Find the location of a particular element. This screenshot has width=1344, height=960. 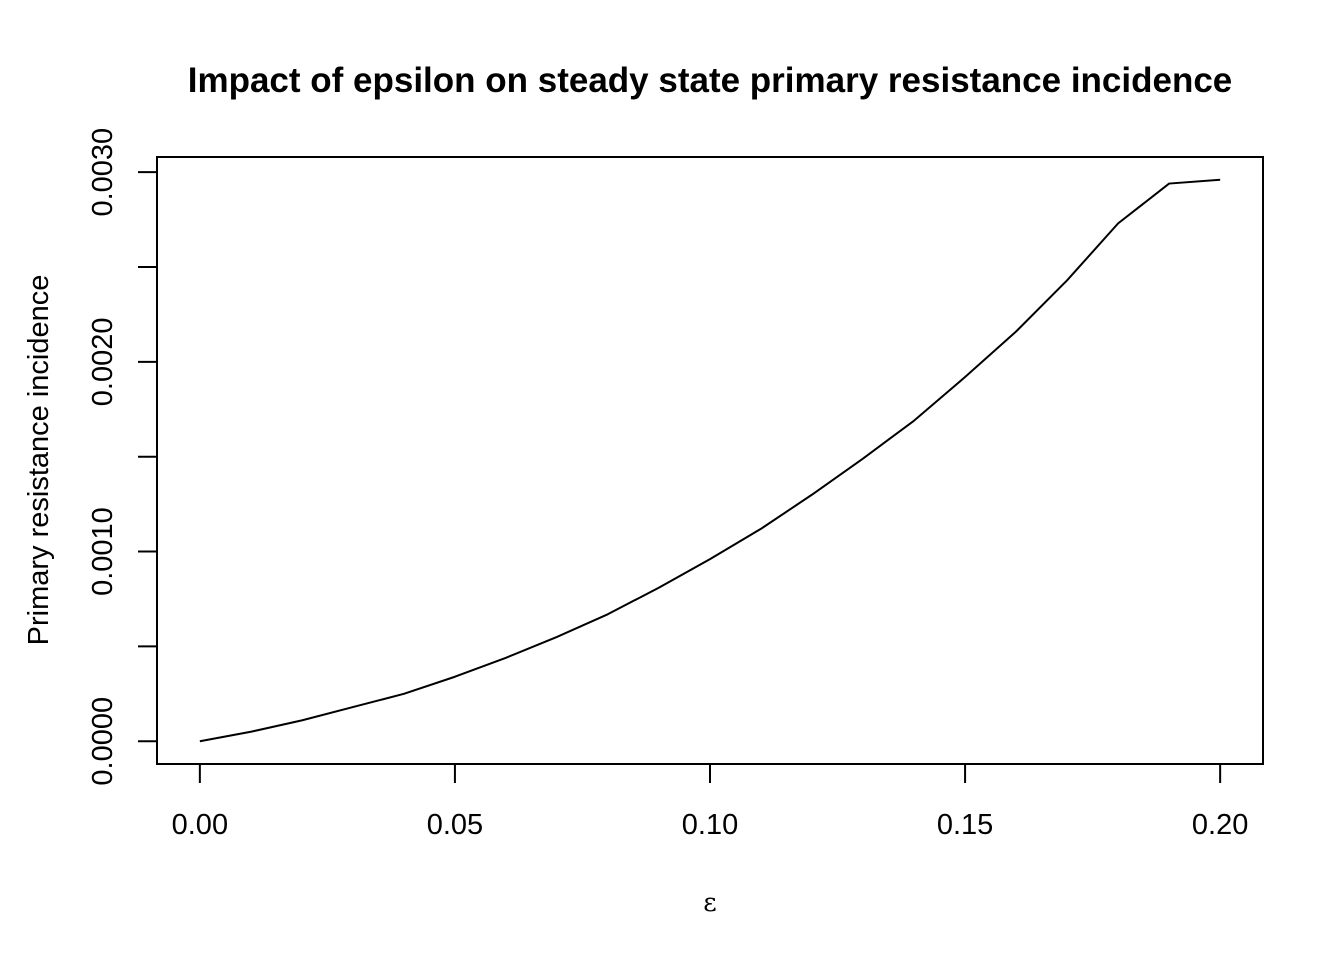

y-tick-label: 0.0030 is located at coordinates (103, 172).